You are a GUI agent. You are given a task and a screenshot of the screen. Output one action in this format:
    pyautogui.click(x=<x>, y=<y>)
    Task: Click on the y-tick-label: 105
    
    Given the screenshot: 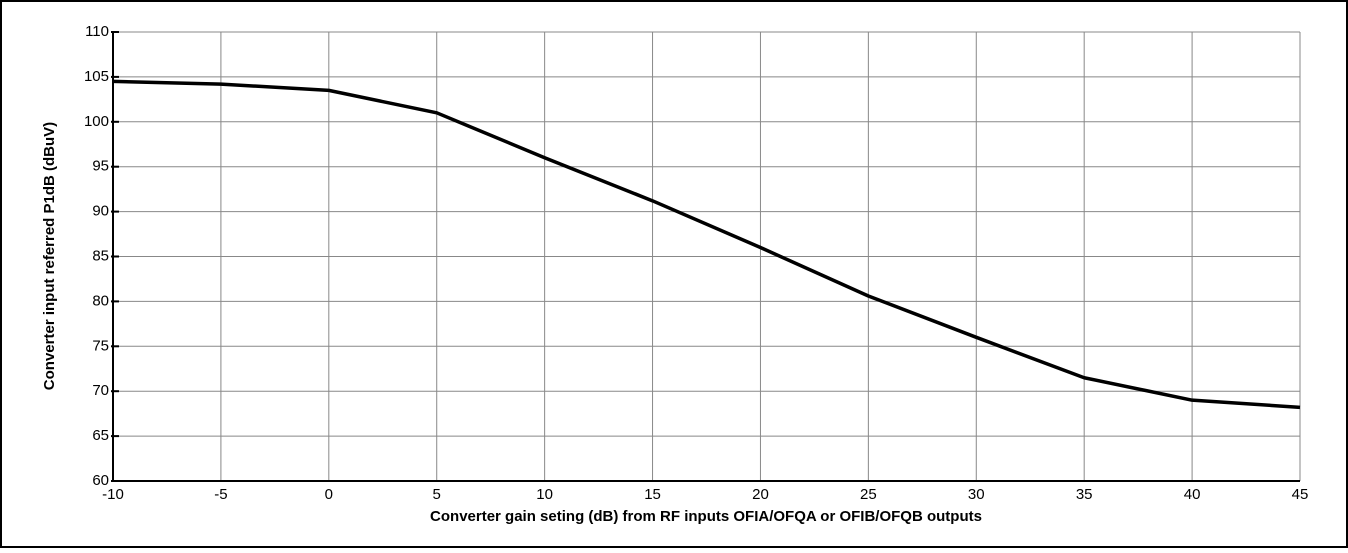 What is the action you would take?
    pyautogui.click(x=96, y=76)
    